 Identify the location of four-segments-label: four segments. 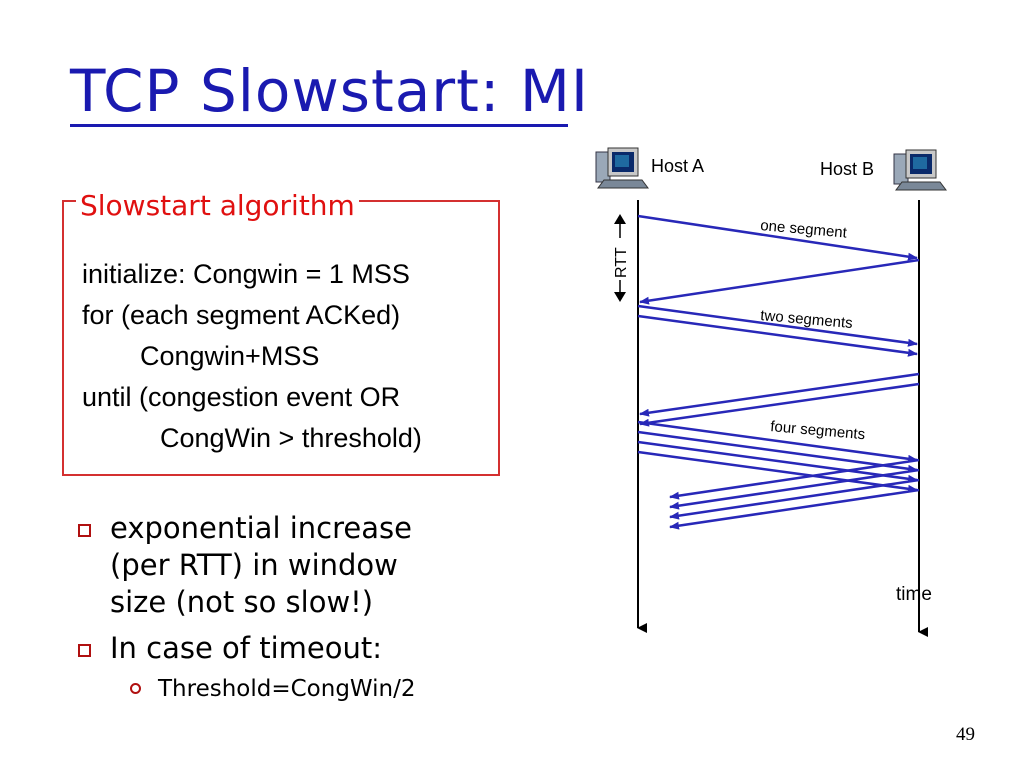
(818, 430).